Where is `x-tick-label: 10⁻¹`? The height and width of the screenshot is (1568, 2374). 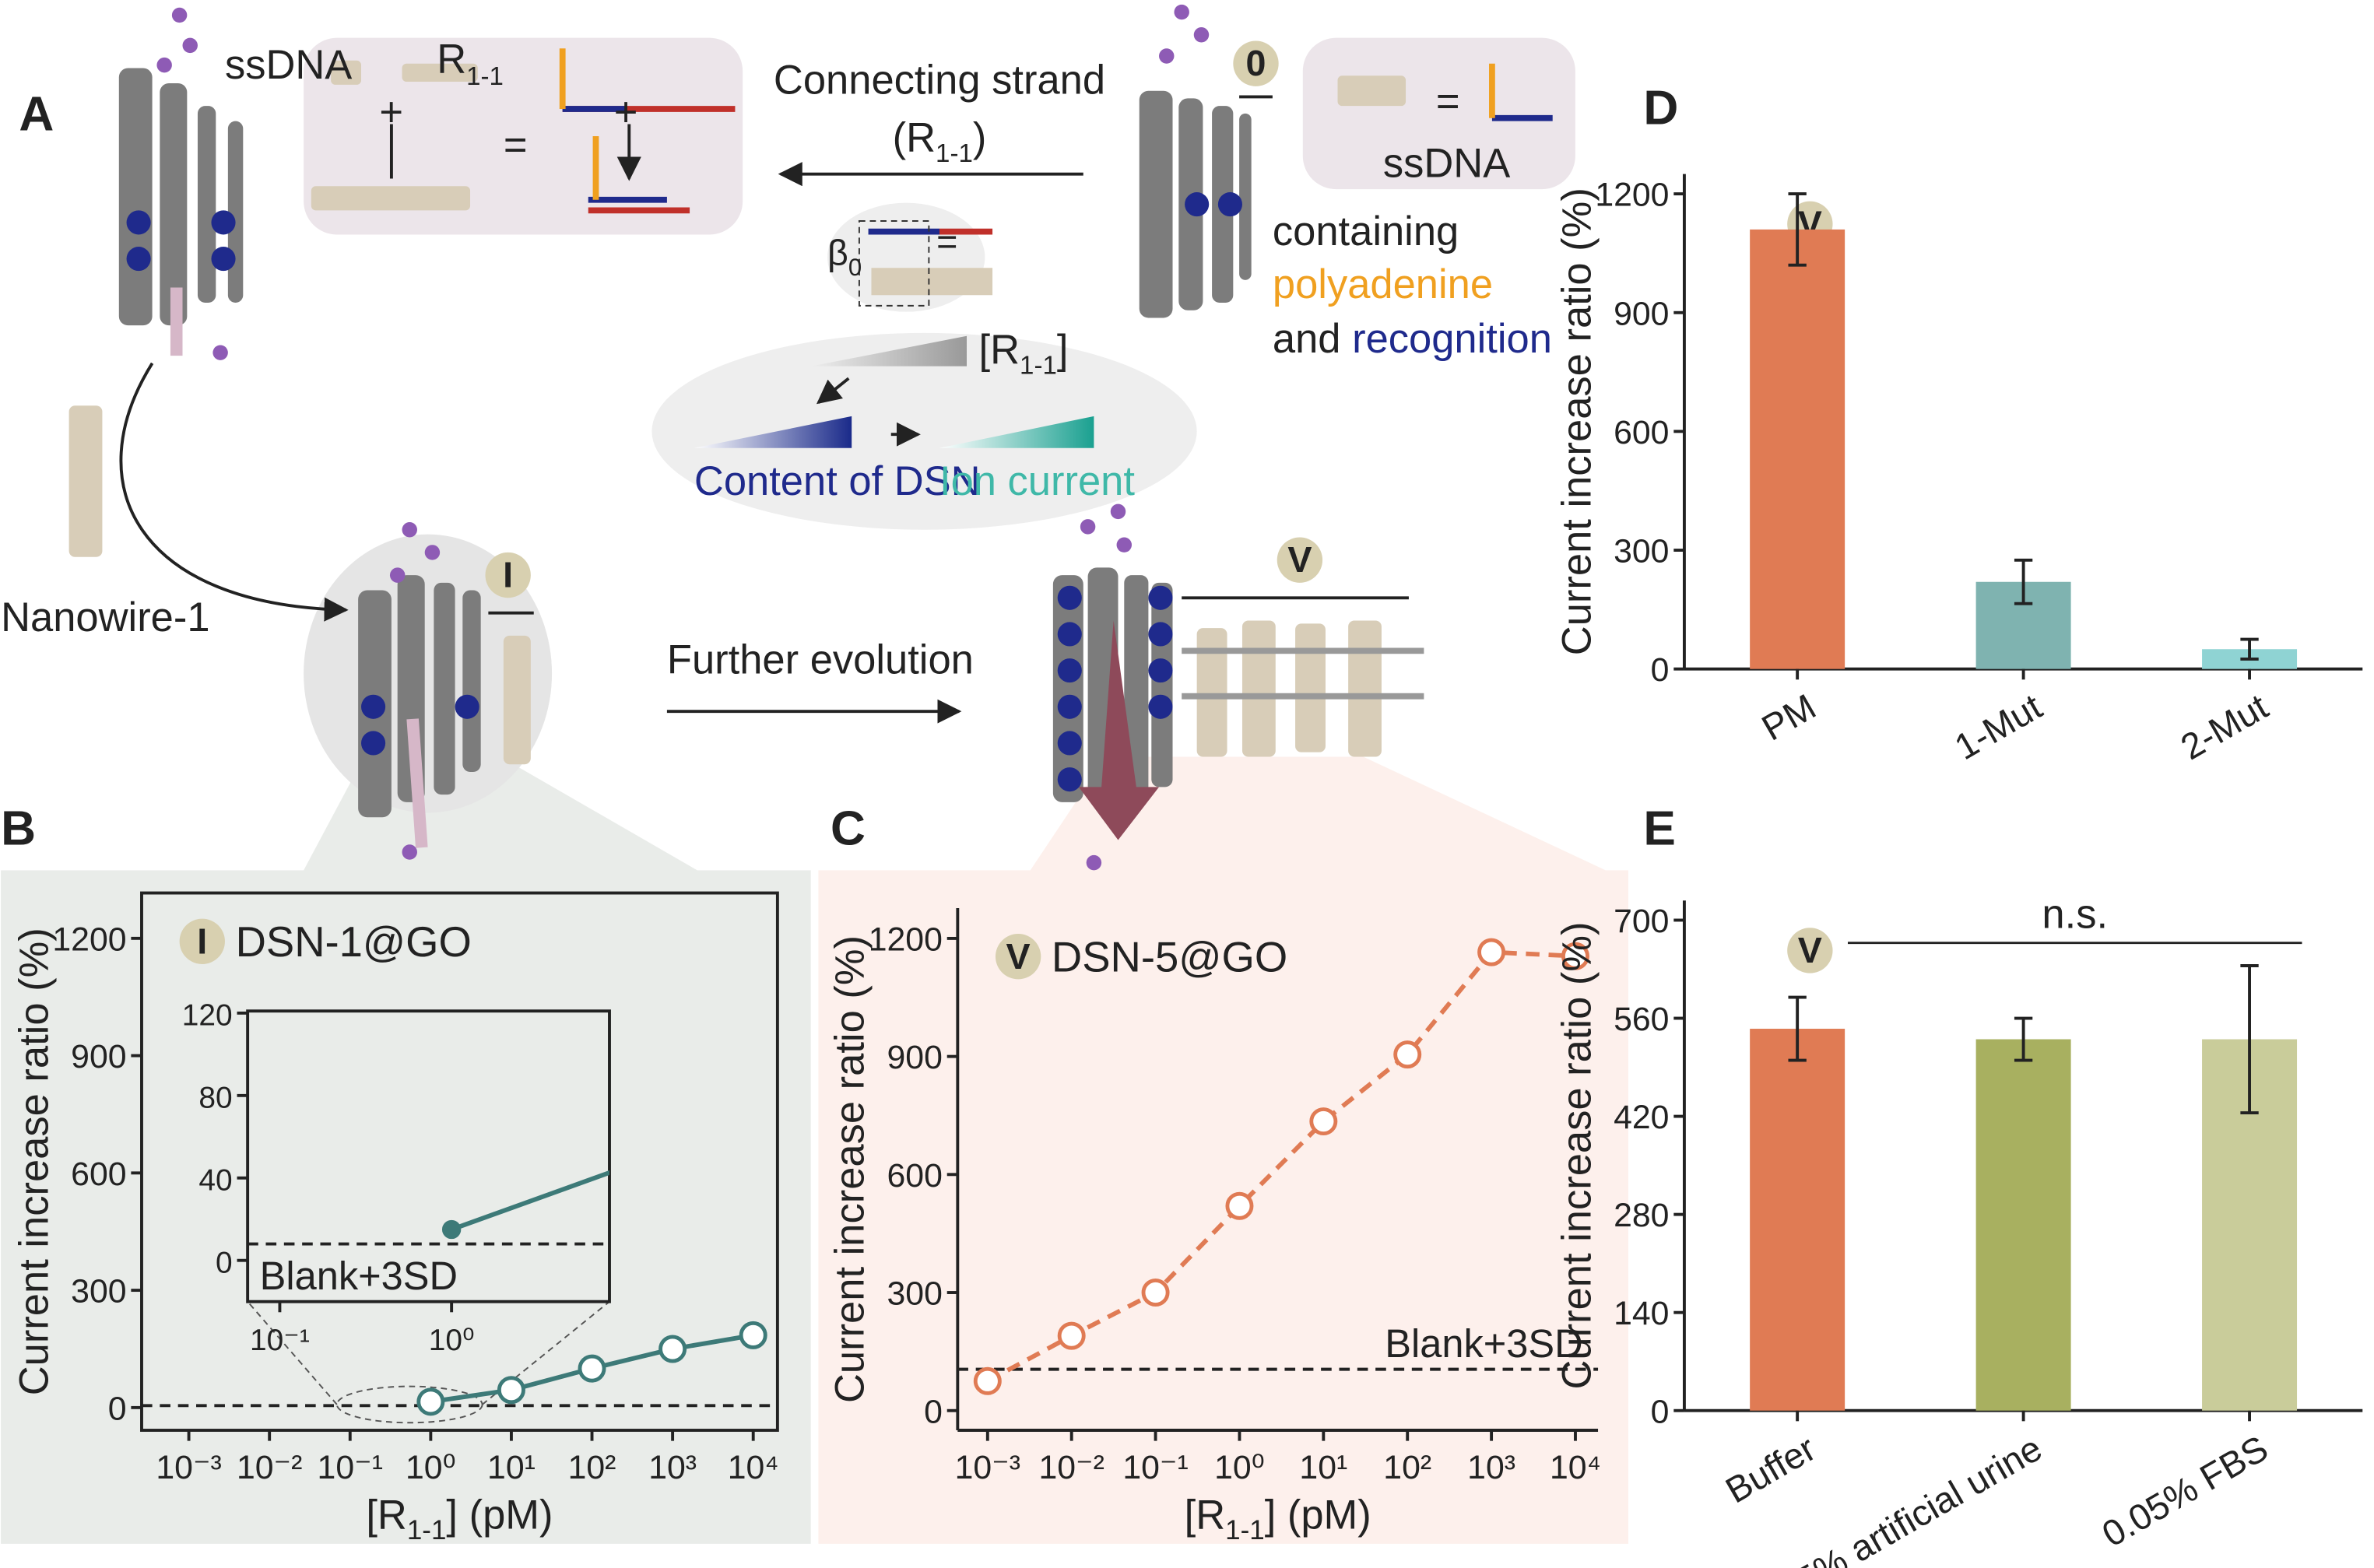
x-tick-label: 10⁻¹ is located at coordinates (1155, 1467).